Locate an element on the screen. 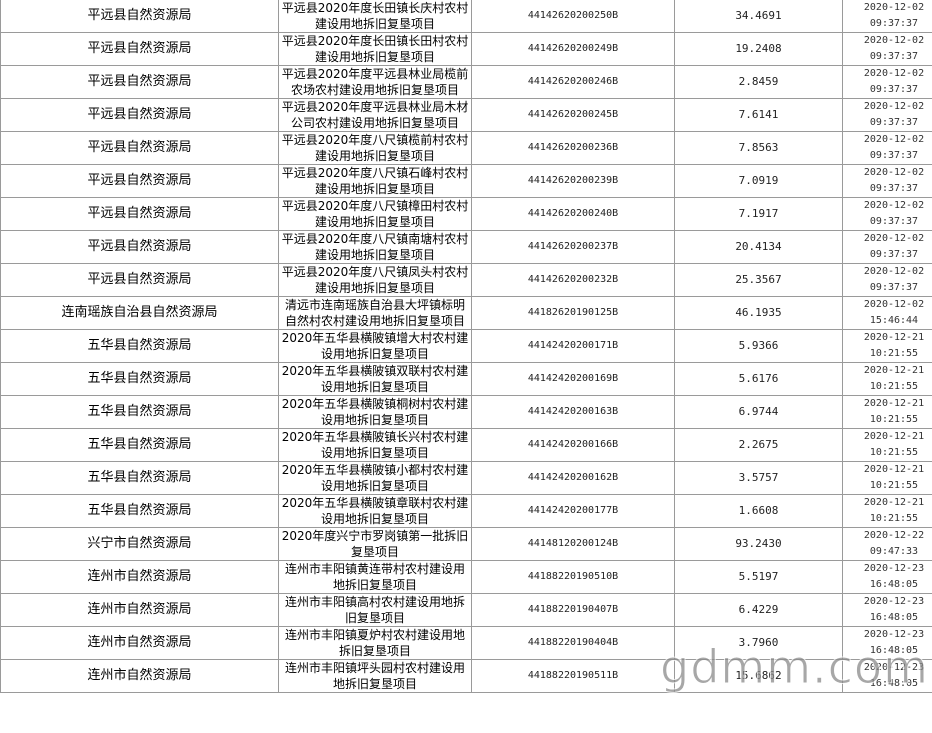  project-code-cell: 44142420200163B is located at coordinates (573, 412).